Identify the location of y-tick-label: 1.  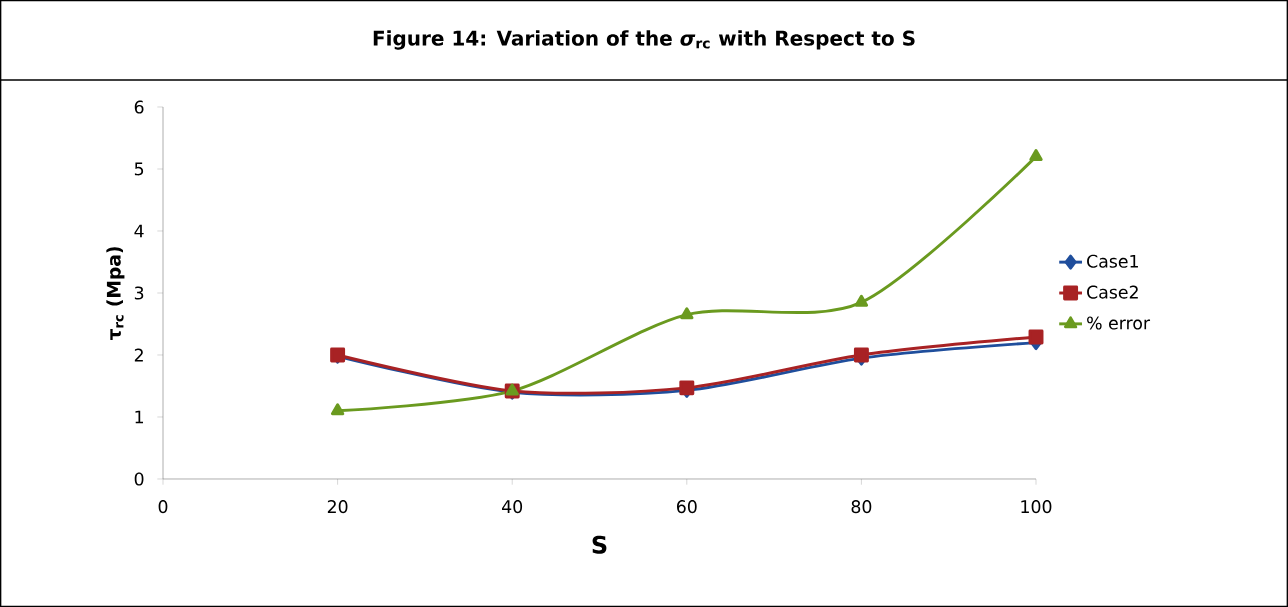
(139, 417).